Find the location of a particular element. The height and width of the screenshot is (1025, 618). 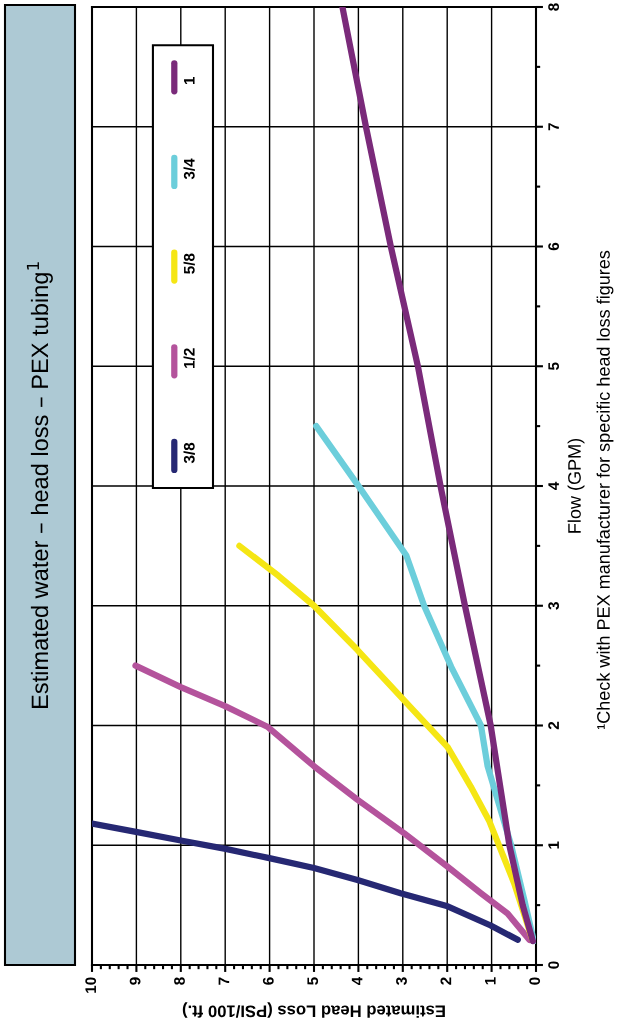

y-tick-label: 7 is located at coordinates (553, 127).